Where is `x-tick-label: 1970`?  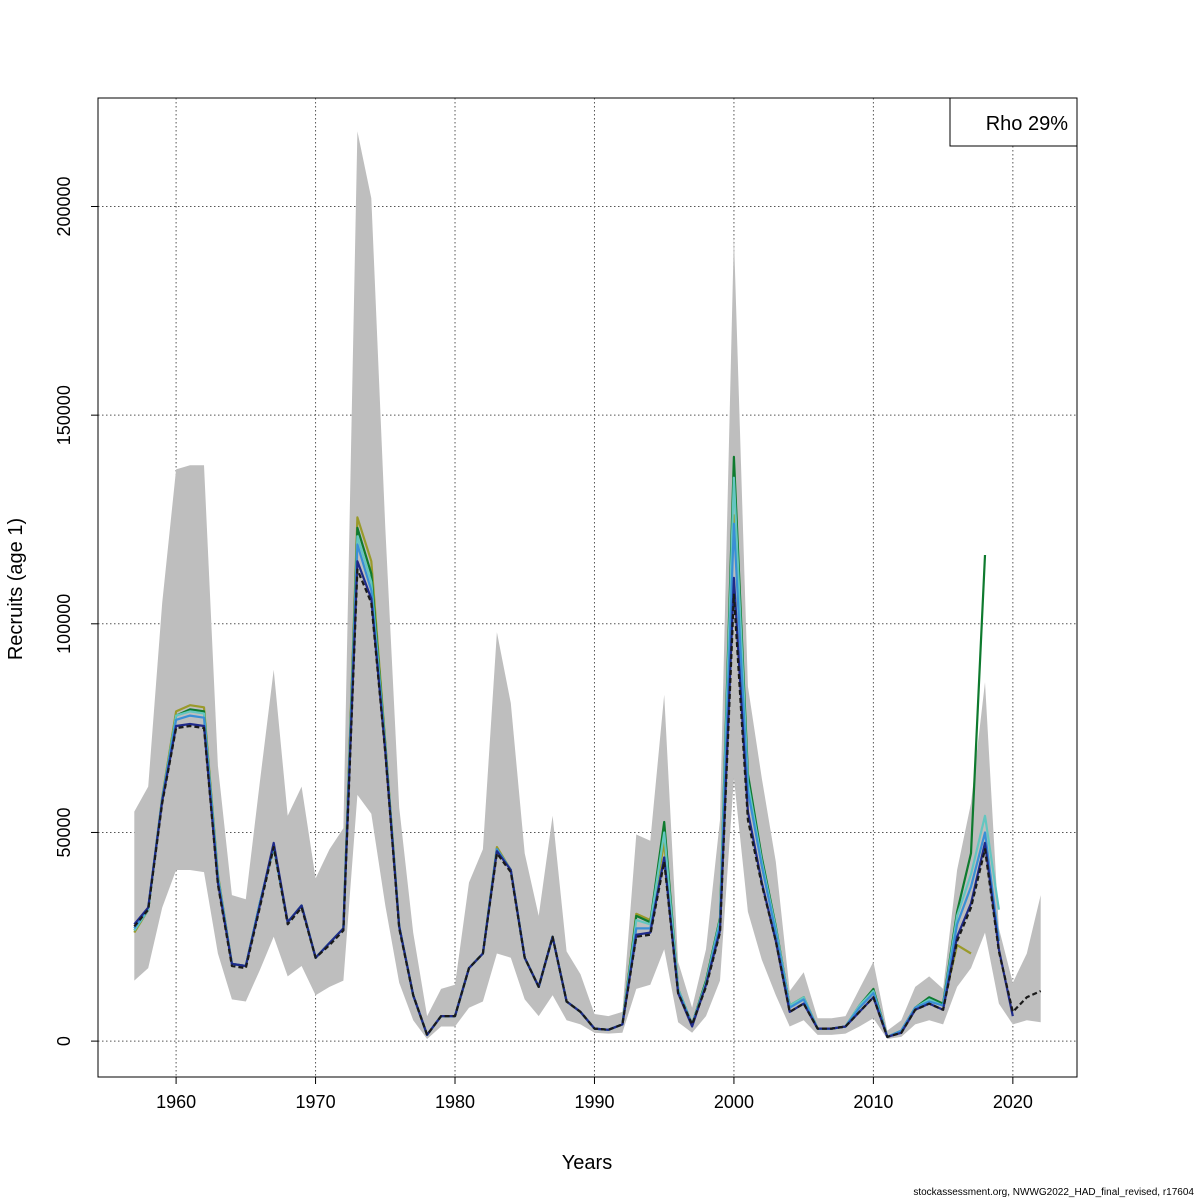 x-tick-label: 1970 is located at coordinates (316, 1102).